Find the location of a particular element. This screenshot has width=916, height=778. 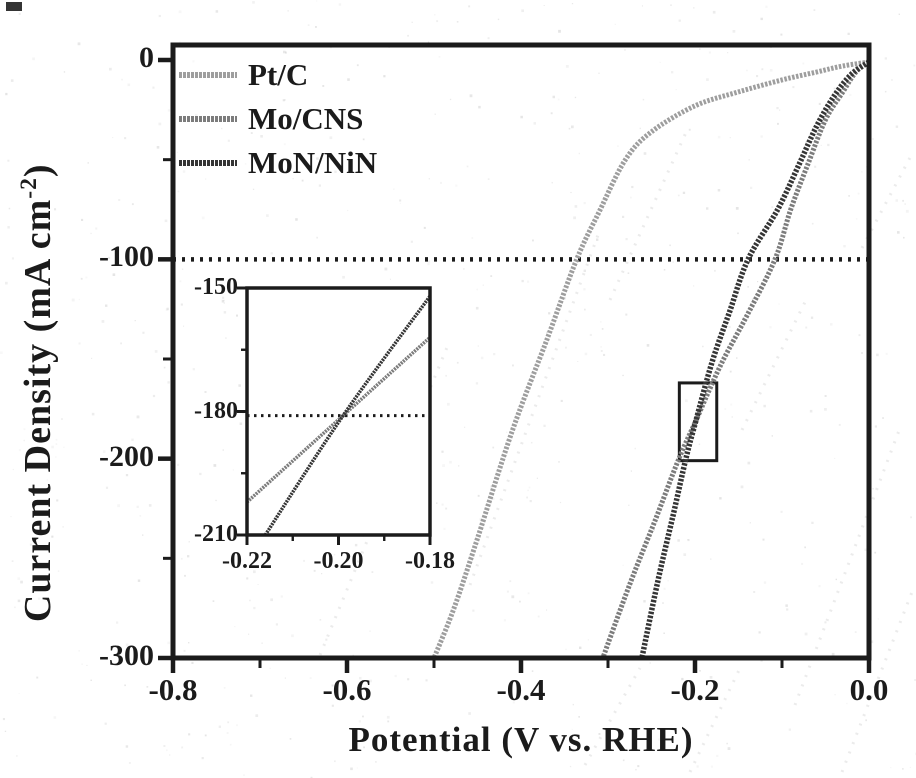

x-tick-label-0: -0.8 is located at coordinates (173, 689).